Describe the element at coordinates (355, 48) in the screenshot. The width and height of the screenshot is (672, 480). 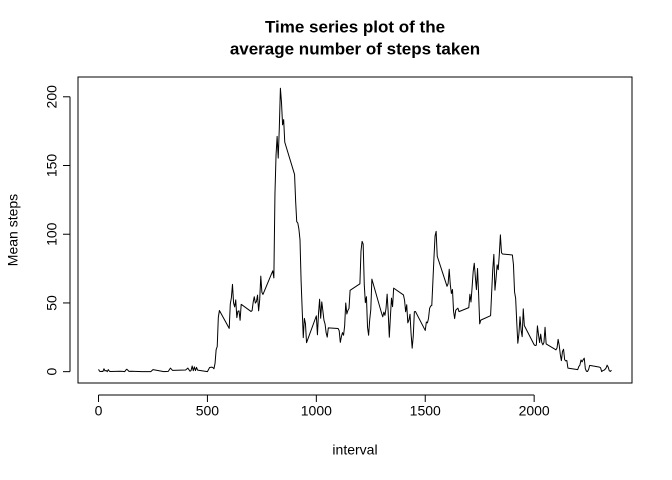
I see `chart-title: average number of steps taken` at that location.